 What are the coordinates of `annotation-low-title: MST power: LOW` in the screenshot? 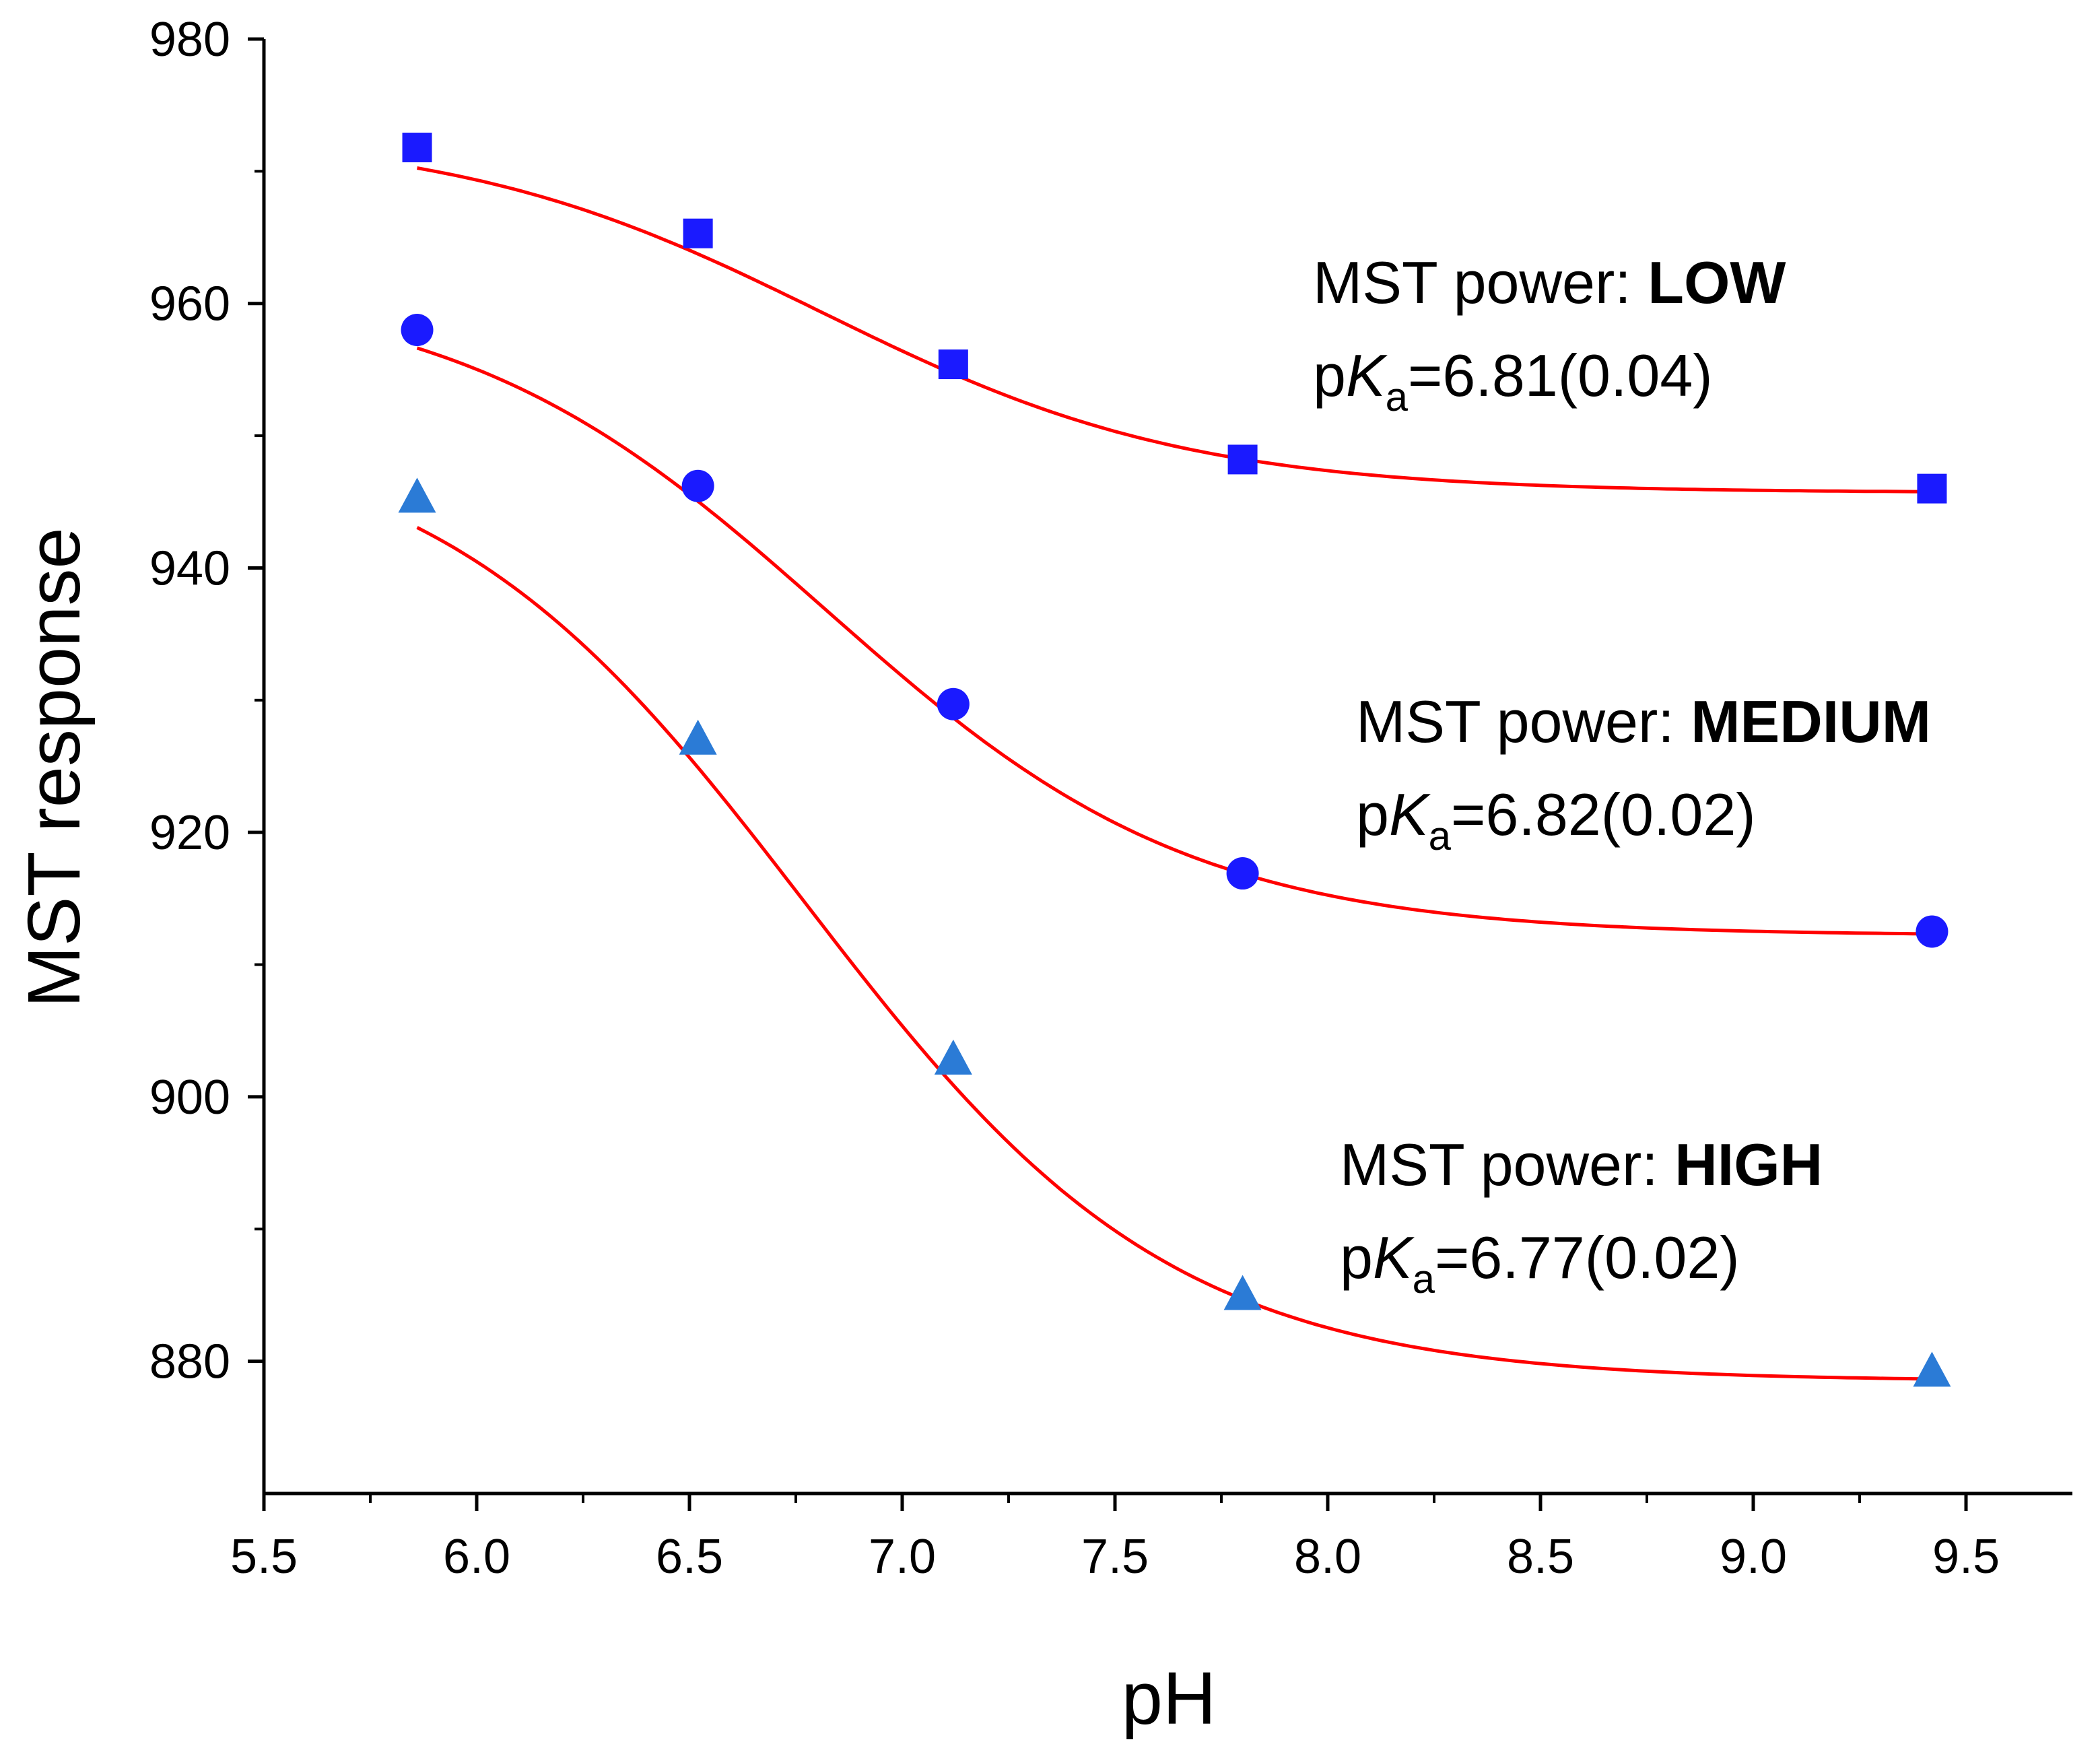 It's located at (1549, 282).